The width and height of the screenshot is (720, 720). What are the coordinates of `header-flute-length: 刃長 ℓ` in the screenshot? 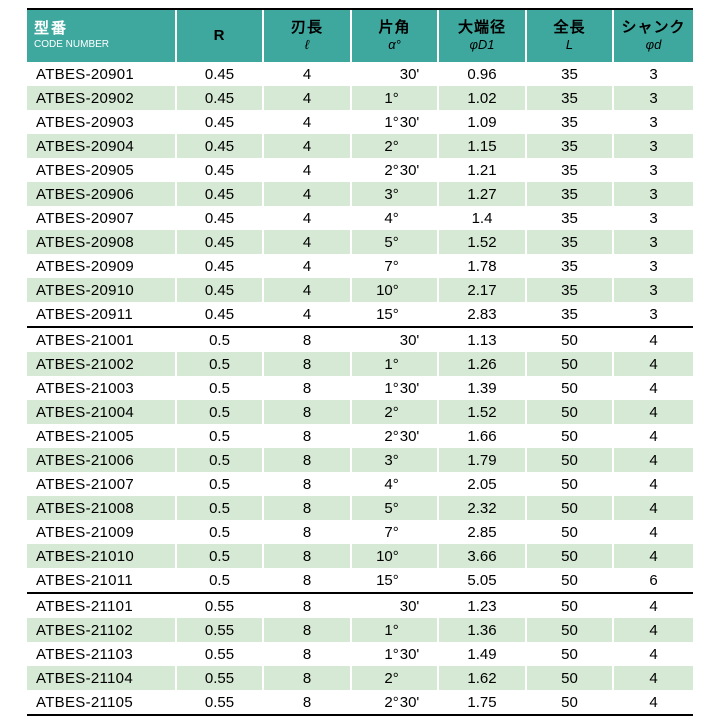 It's located at (306, 36).